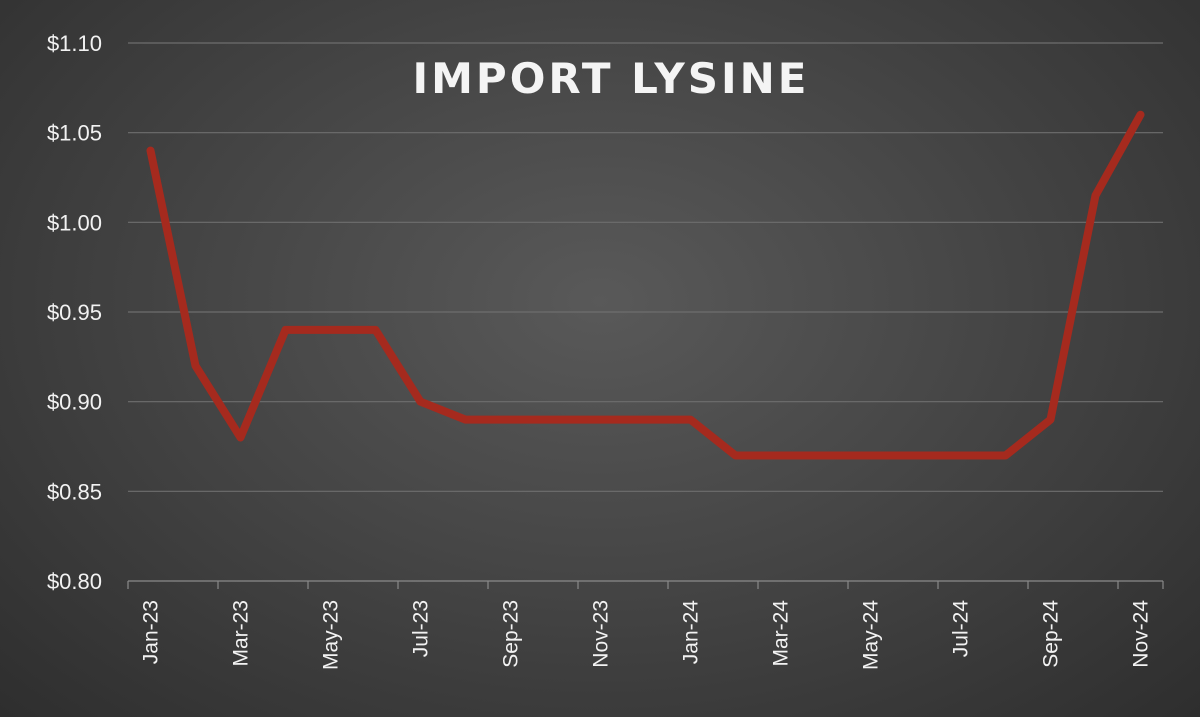 The width and height of the screenshot is (1200, 717). I want to click on y-tick-label: $0.95, so click(74, 312).